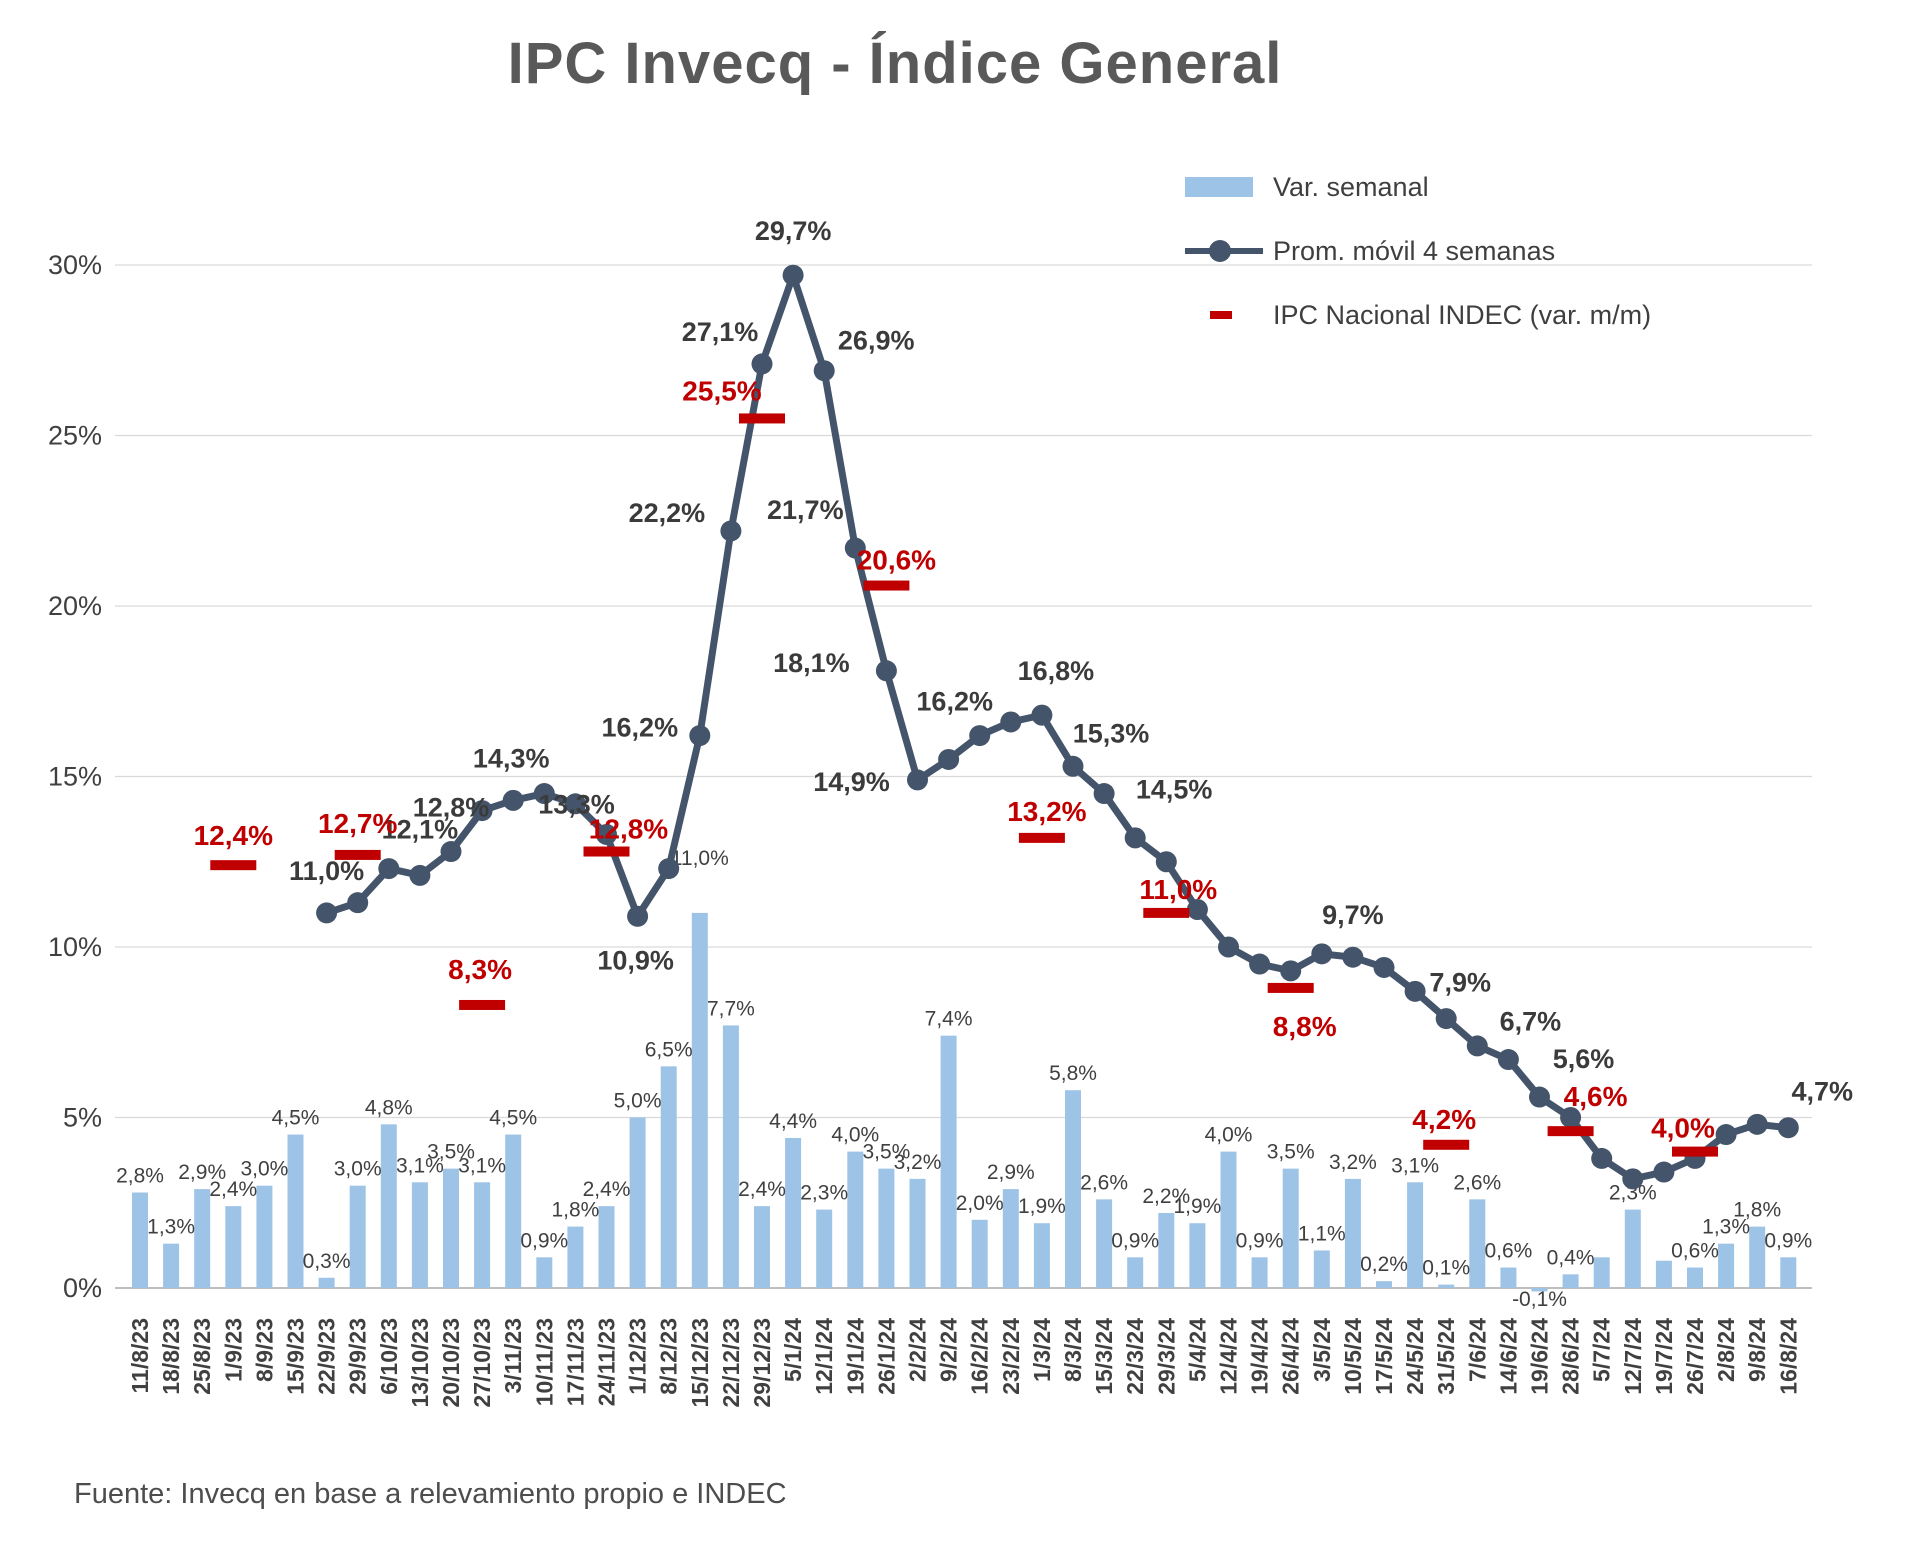 The height and width of the screenshot is (1552, 1920). What do you see at coordinates (1477, 1182) in the screenshot?
I see `bar-value-label: 2,6%` at bounding box center [1477, 1182].